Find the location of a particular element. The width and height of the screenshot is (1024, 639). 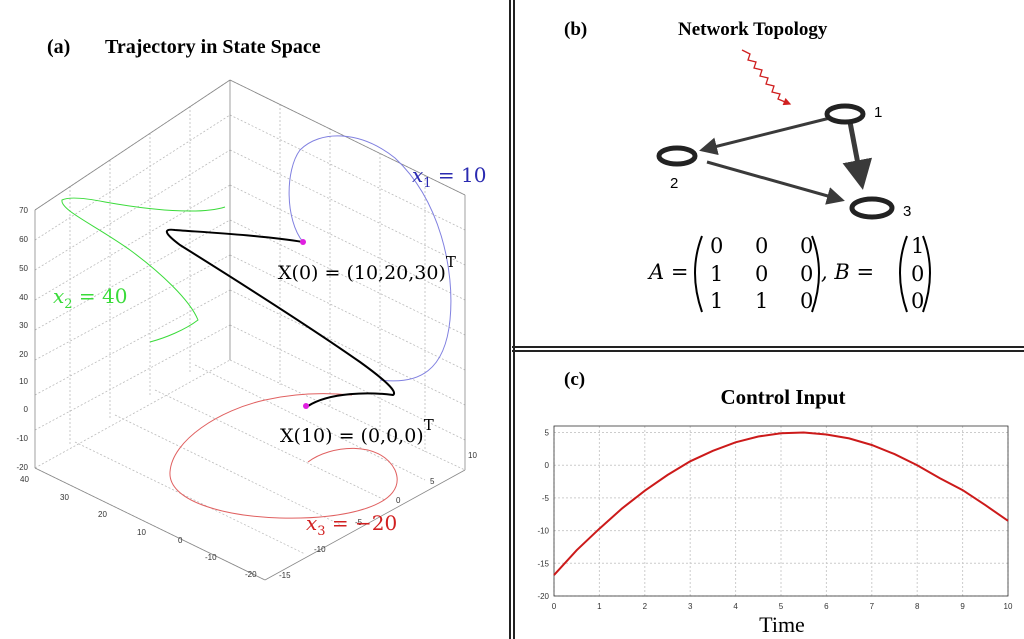

start-point-label: X(0) = (10,20,30)T is located at coordinates (367, 268).